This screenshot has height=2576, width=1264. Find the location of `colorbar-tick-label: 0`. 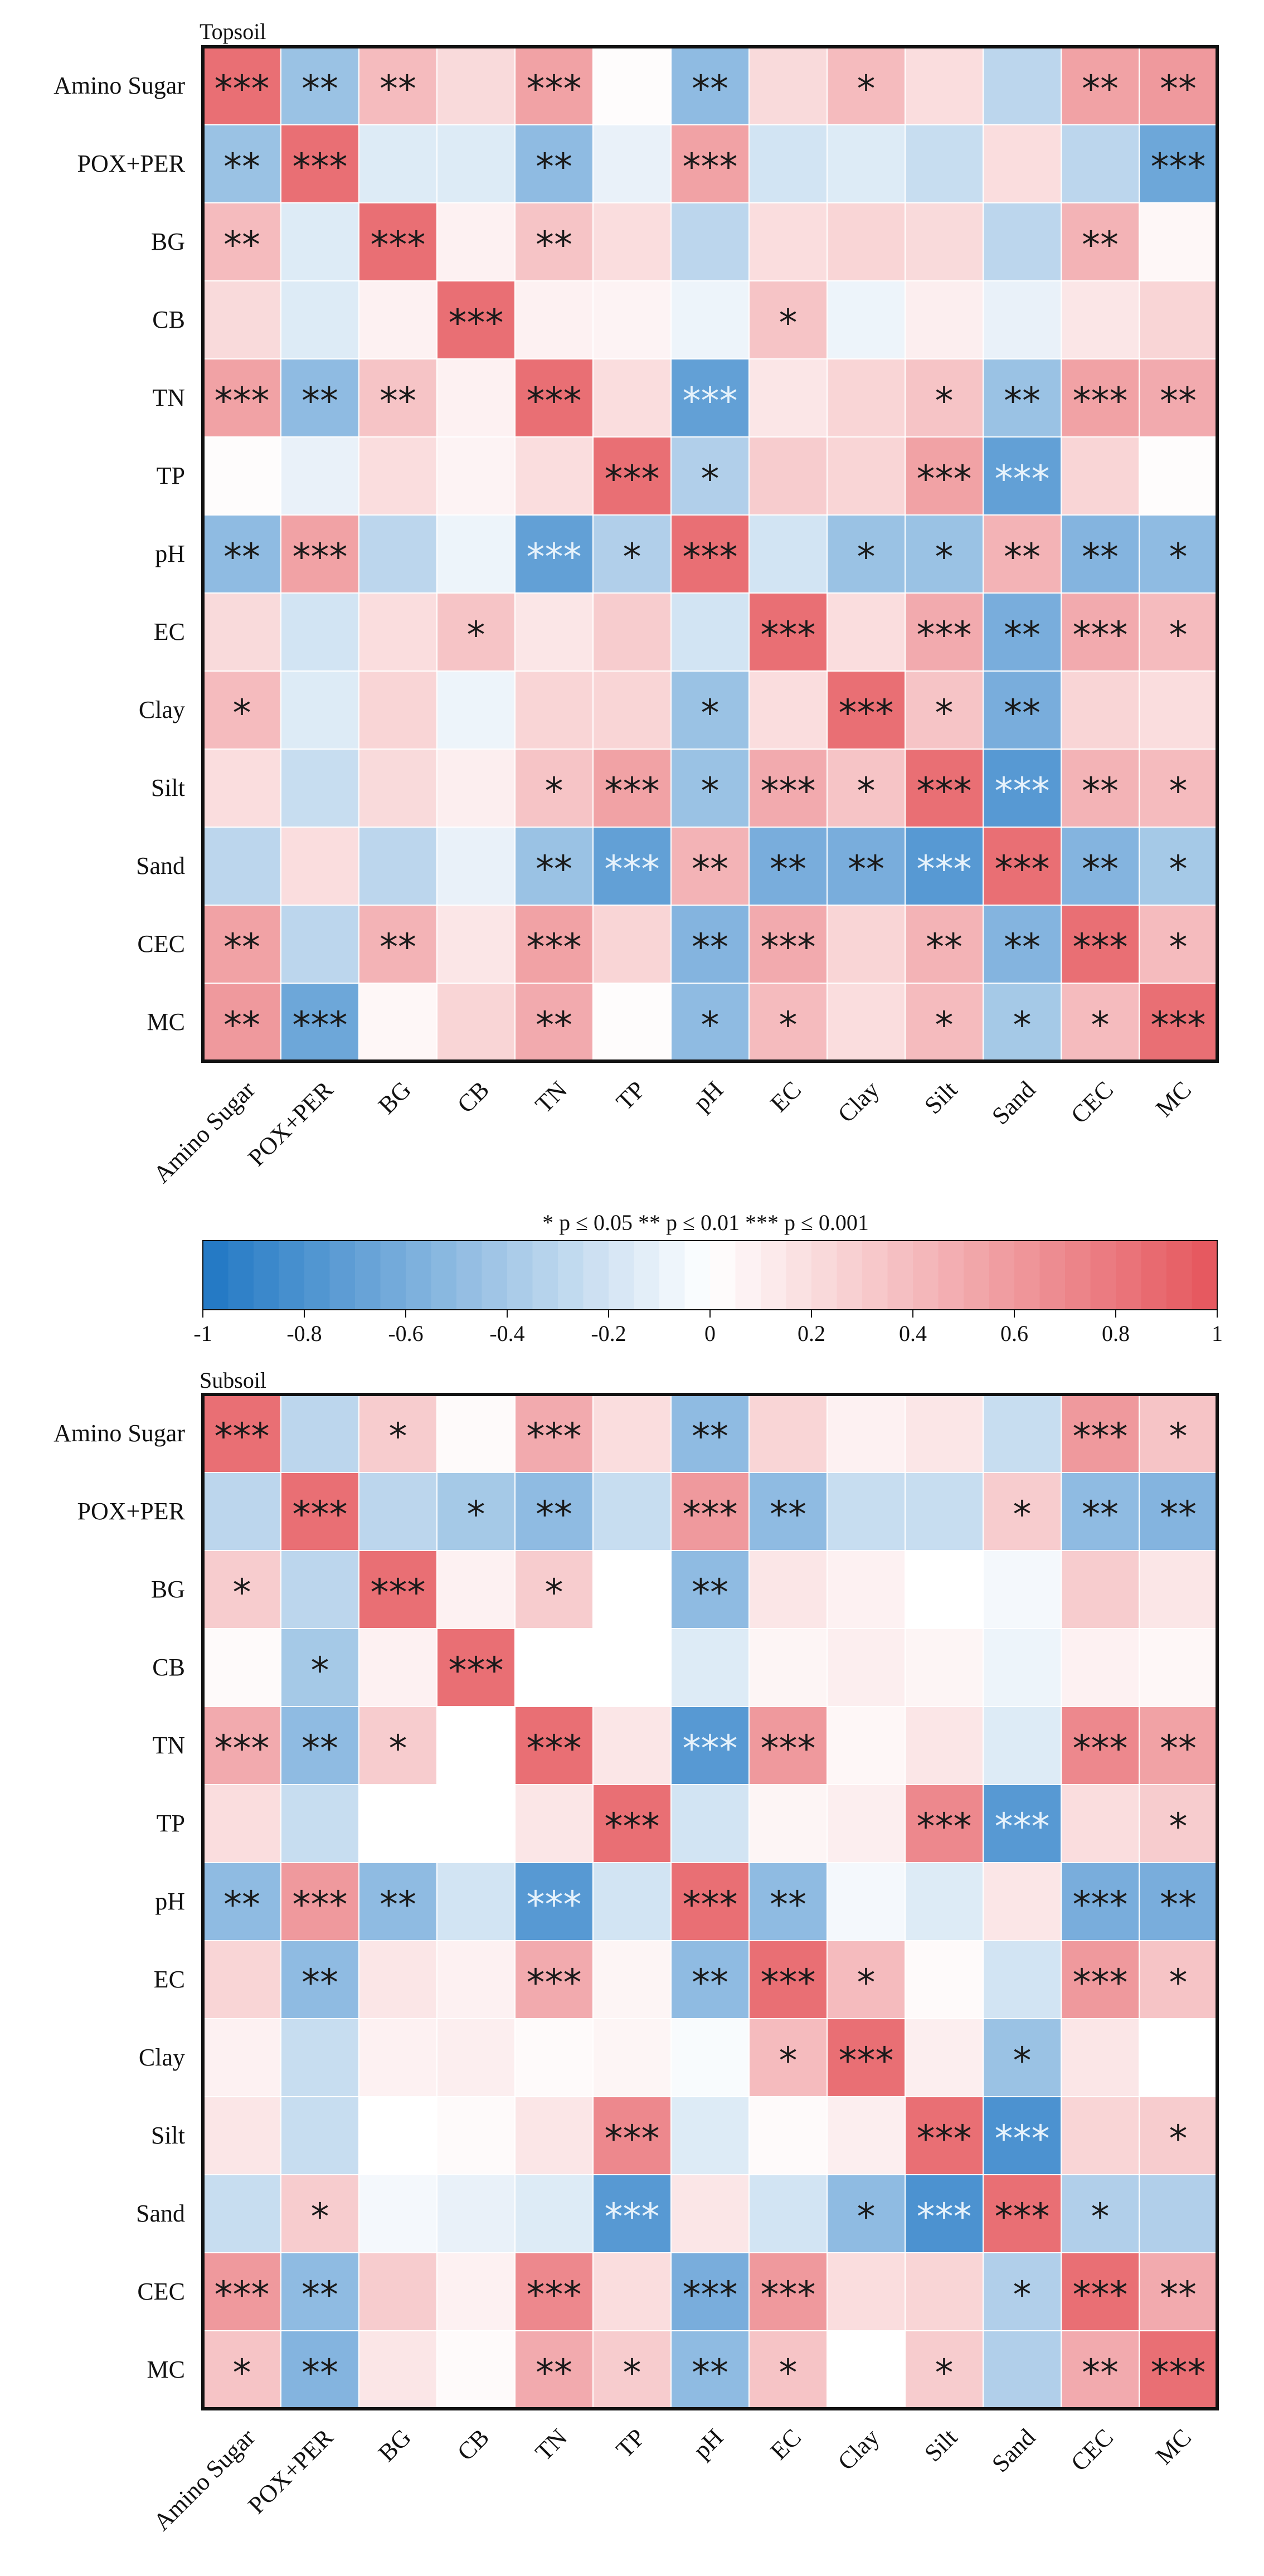

colorbar-tick-label: 0 is located at coordinates (710, 1333).